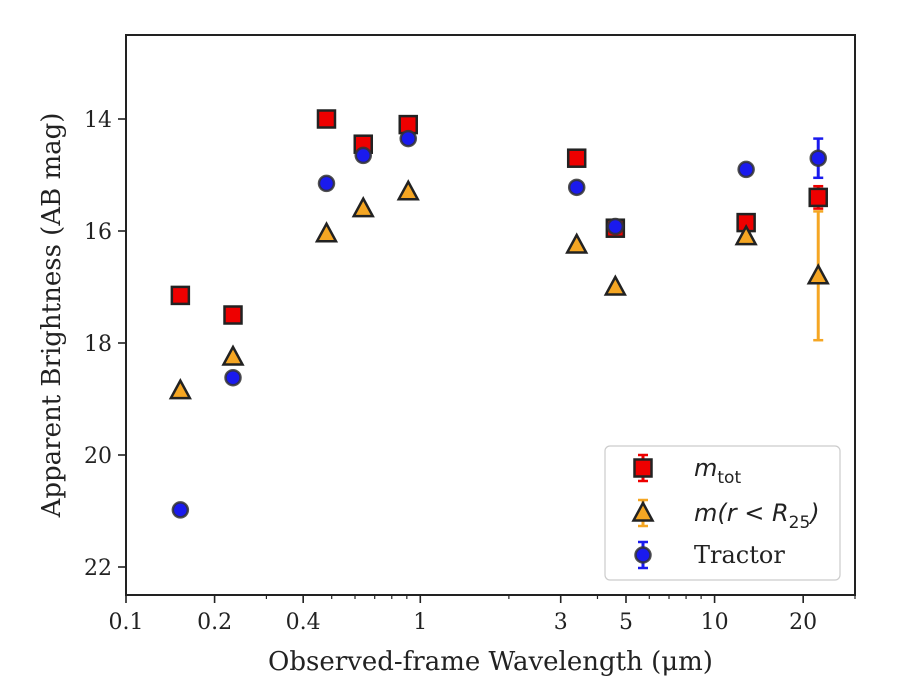 This screenshot has height=700, width=900. What do you see at coordinates (561, 622) in the screenshot?
I see `x-tick-label: 3` at bounding box center [561, 622].